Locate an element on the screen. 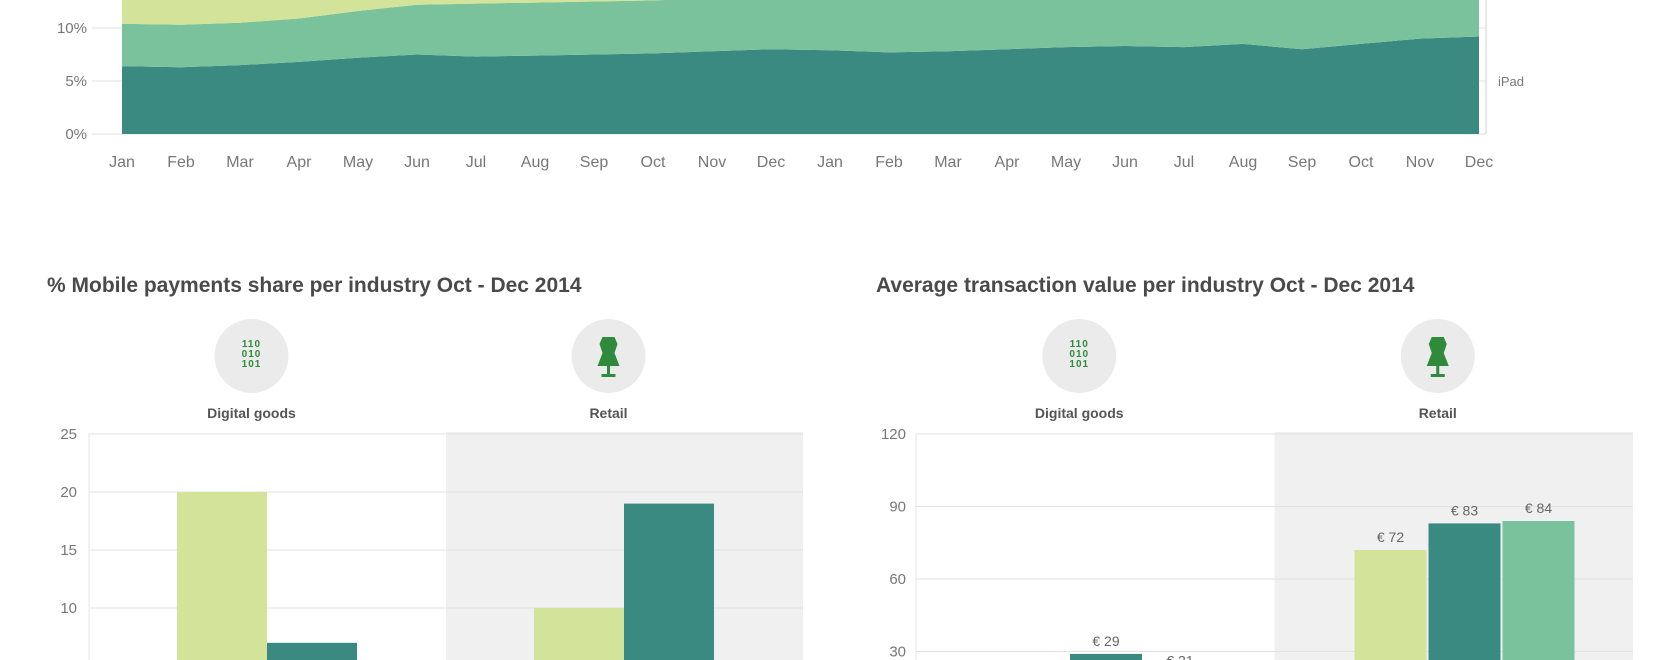 The width and height of the screenshot is (1663, 660). atv-category-label: Digital goods is located at coordinates (1079, 413).